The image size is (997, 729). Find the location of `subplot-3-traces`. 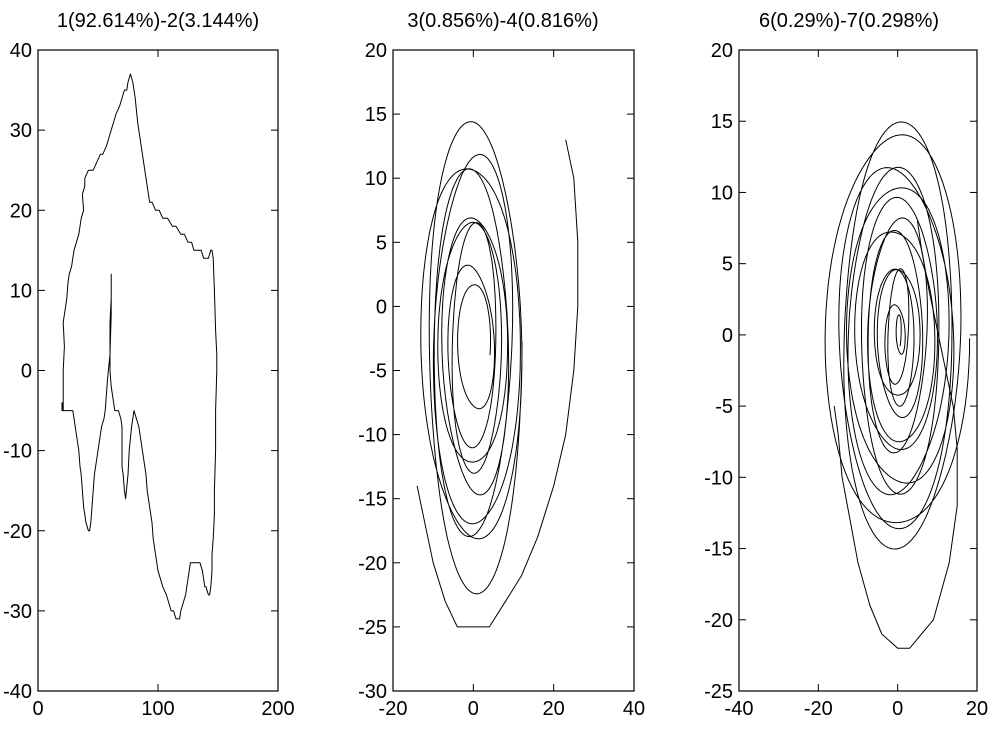

subplot-3-traces is located at coordinates (897, 385).